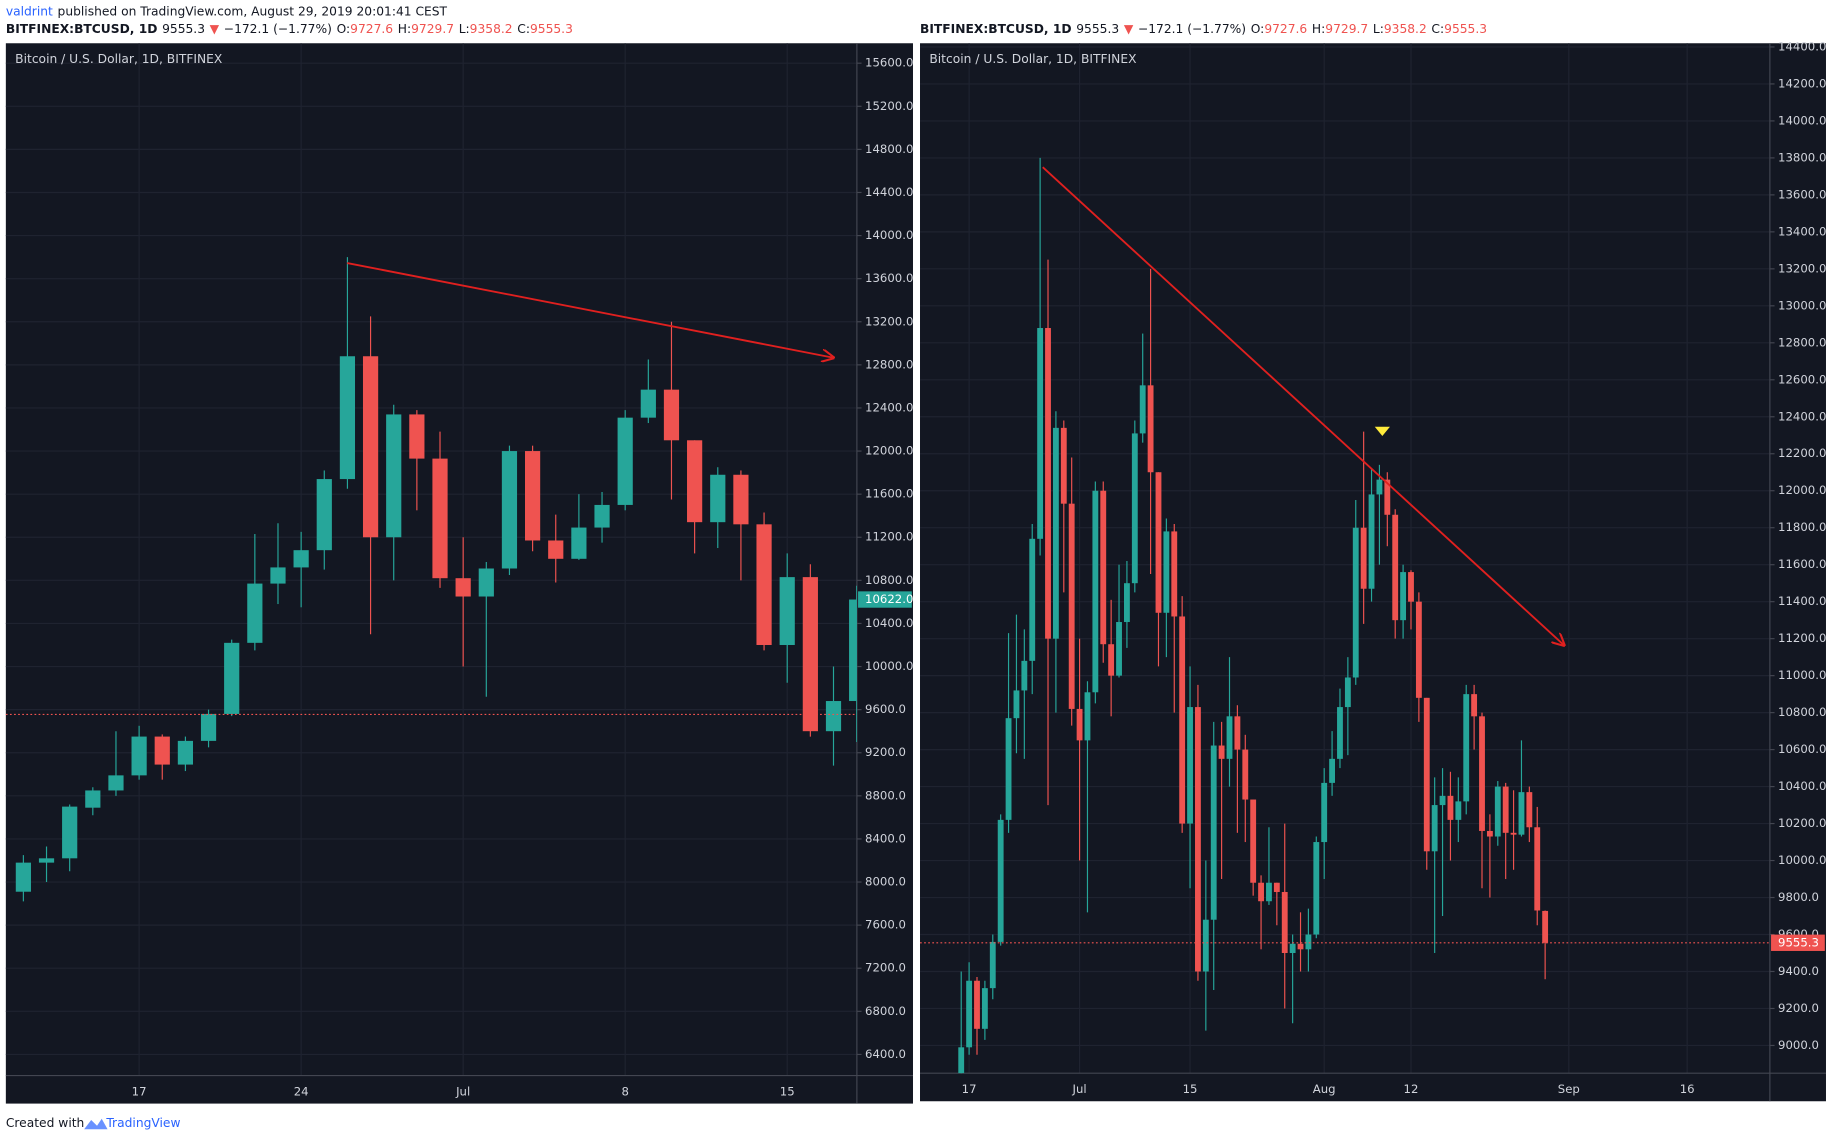 This screenshot has height=1141, width=1833. Describe the element at coordinates (590, 310) in the screenshot. I see `trend-line` at that location.